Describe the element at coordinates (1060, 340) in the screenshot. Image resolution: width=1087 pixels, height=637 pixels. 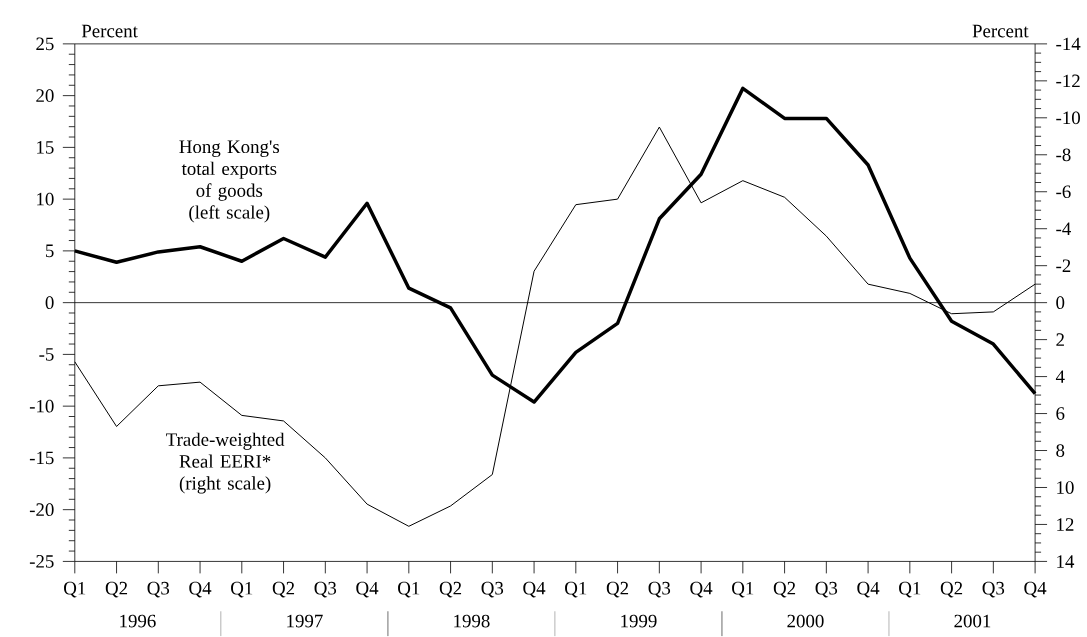
I see `y2-tick-label: 2` at that location.